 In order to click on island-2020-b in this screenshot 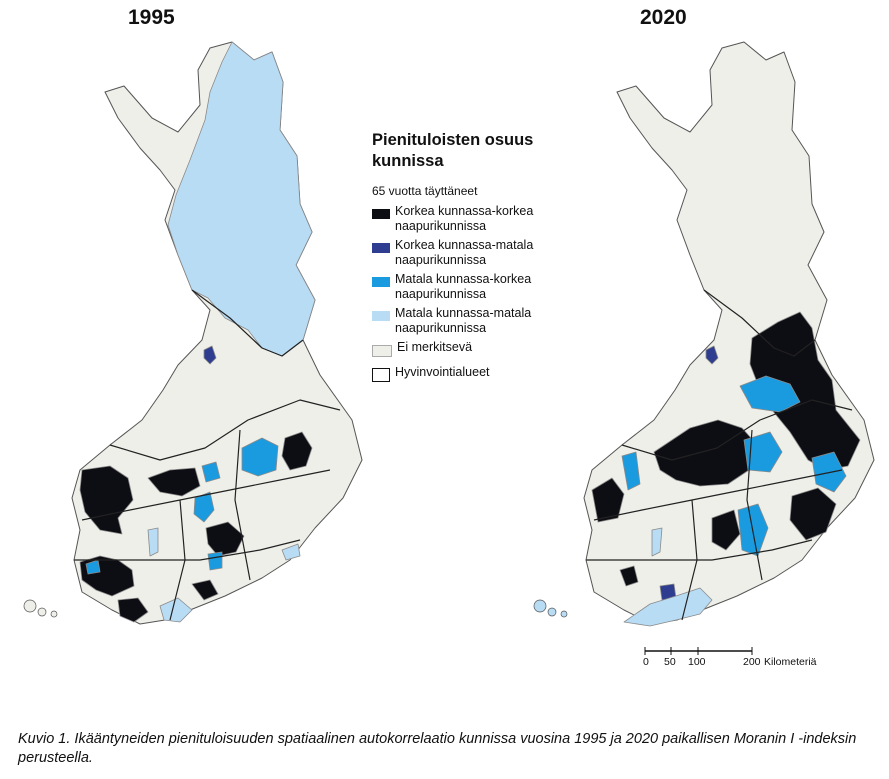, I will do `click(552, 612)`.